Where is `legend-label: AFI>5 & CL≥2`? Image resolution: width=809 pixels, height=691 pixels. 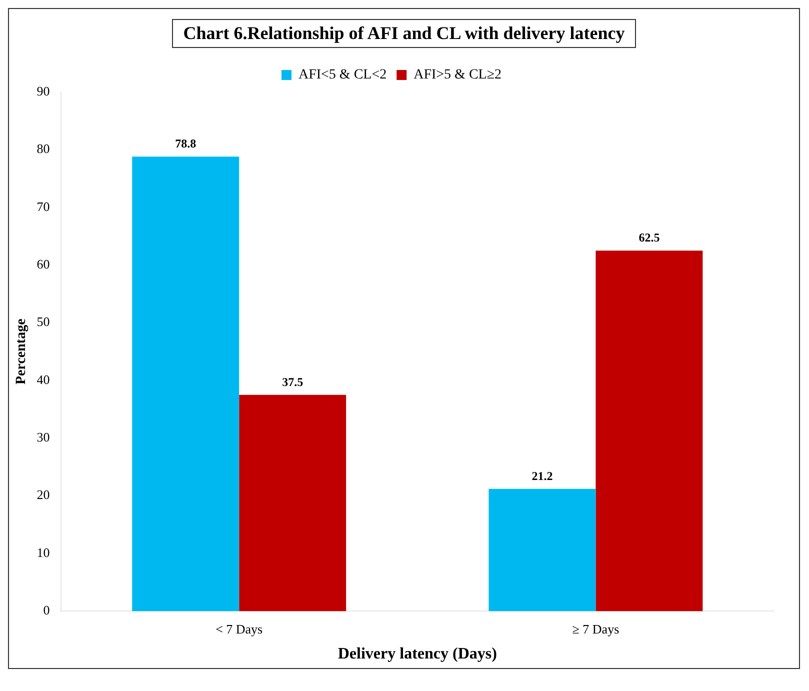 legend-label: AFI>5 & CL≥2 is located at coordinates (458, 75).